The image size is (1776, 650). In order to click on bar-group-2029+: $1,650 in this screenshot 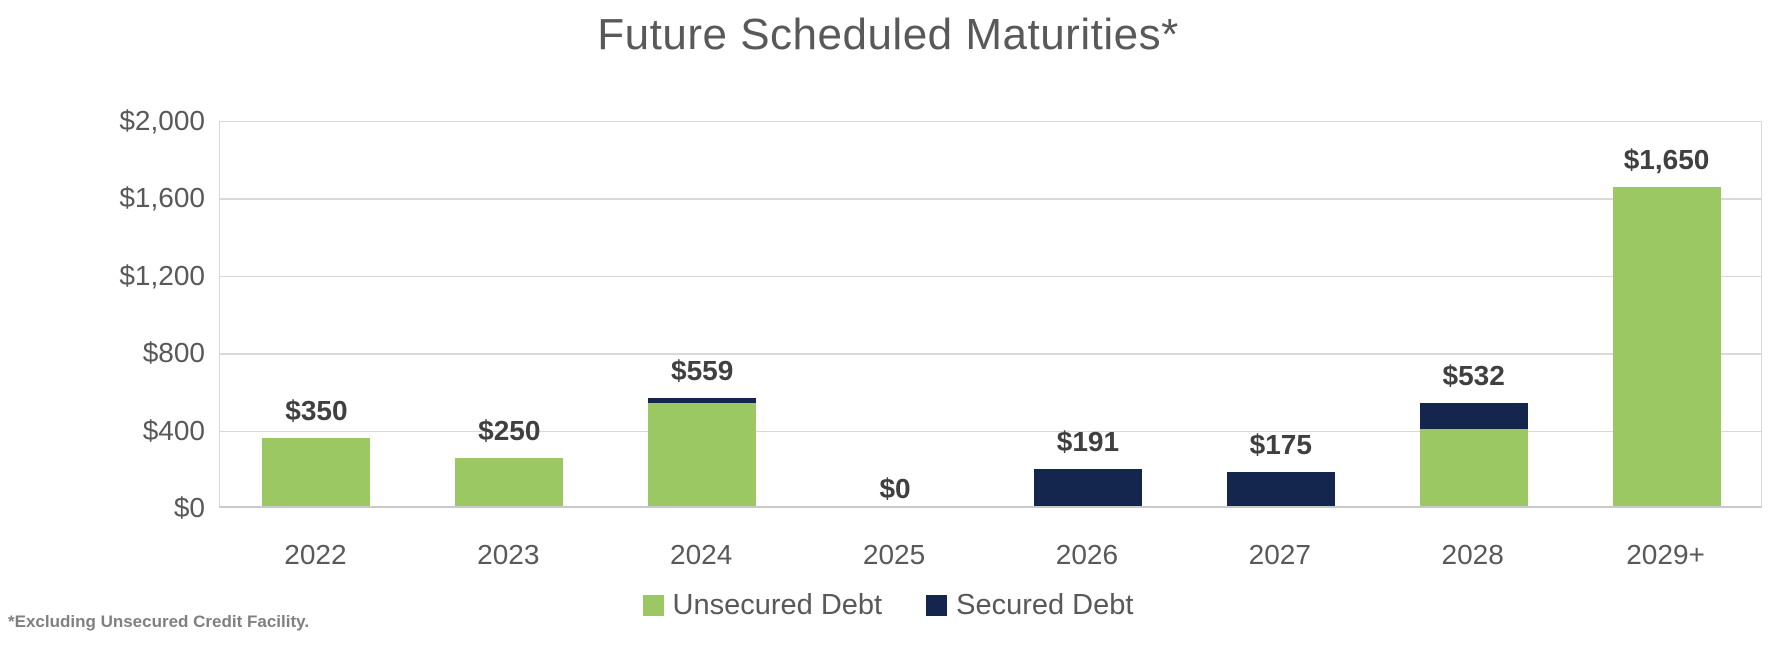, I will do `click(1666, 314)`.